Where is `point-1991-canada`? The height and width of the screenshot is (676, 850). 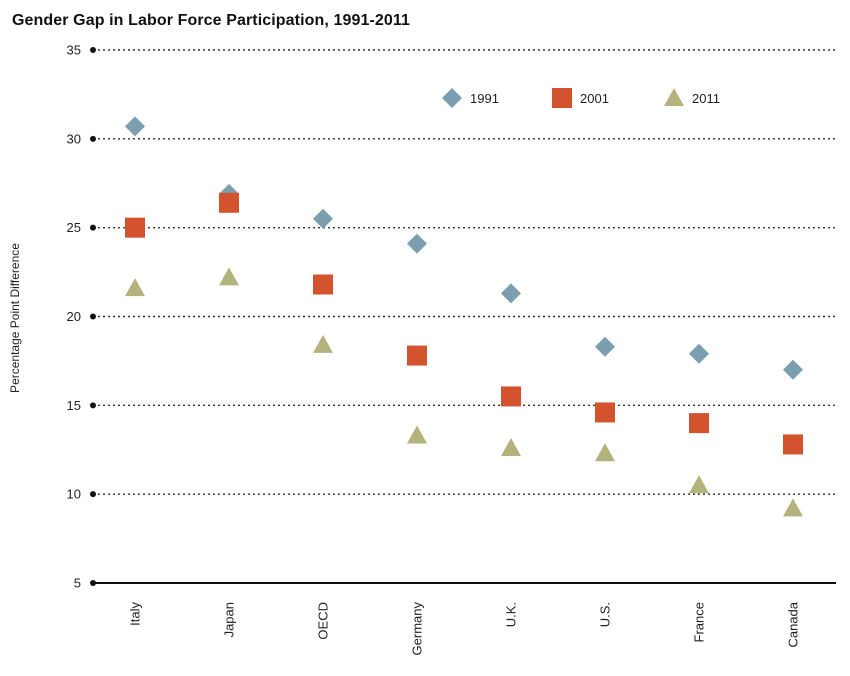 point-1991-canada is located at coordinates (793, 369).